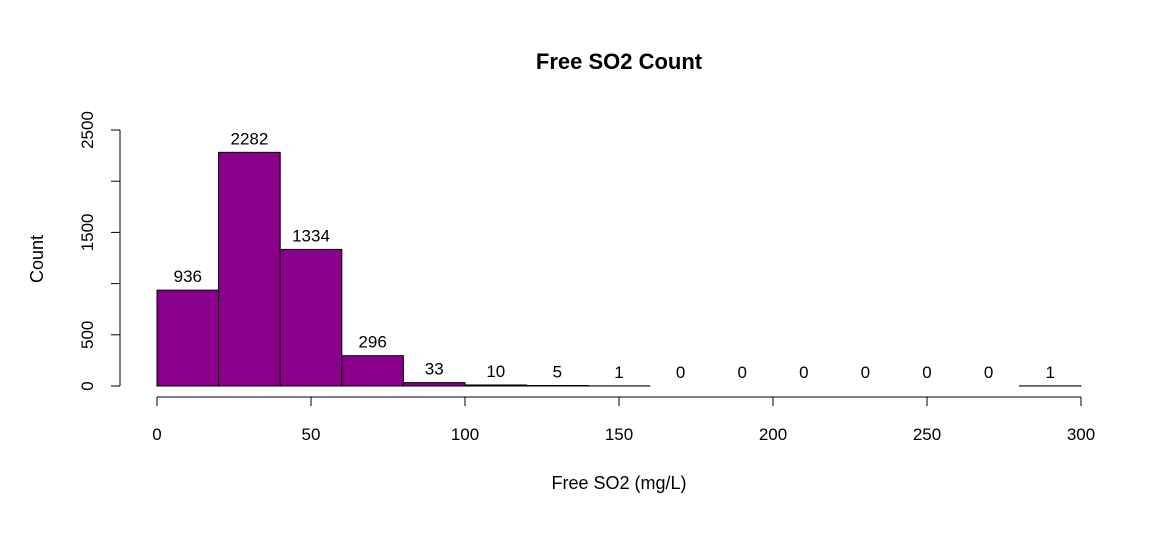 This screenshot has width=1166, height=541. I want to click on y-tick-label: 0, so click(87, 385).